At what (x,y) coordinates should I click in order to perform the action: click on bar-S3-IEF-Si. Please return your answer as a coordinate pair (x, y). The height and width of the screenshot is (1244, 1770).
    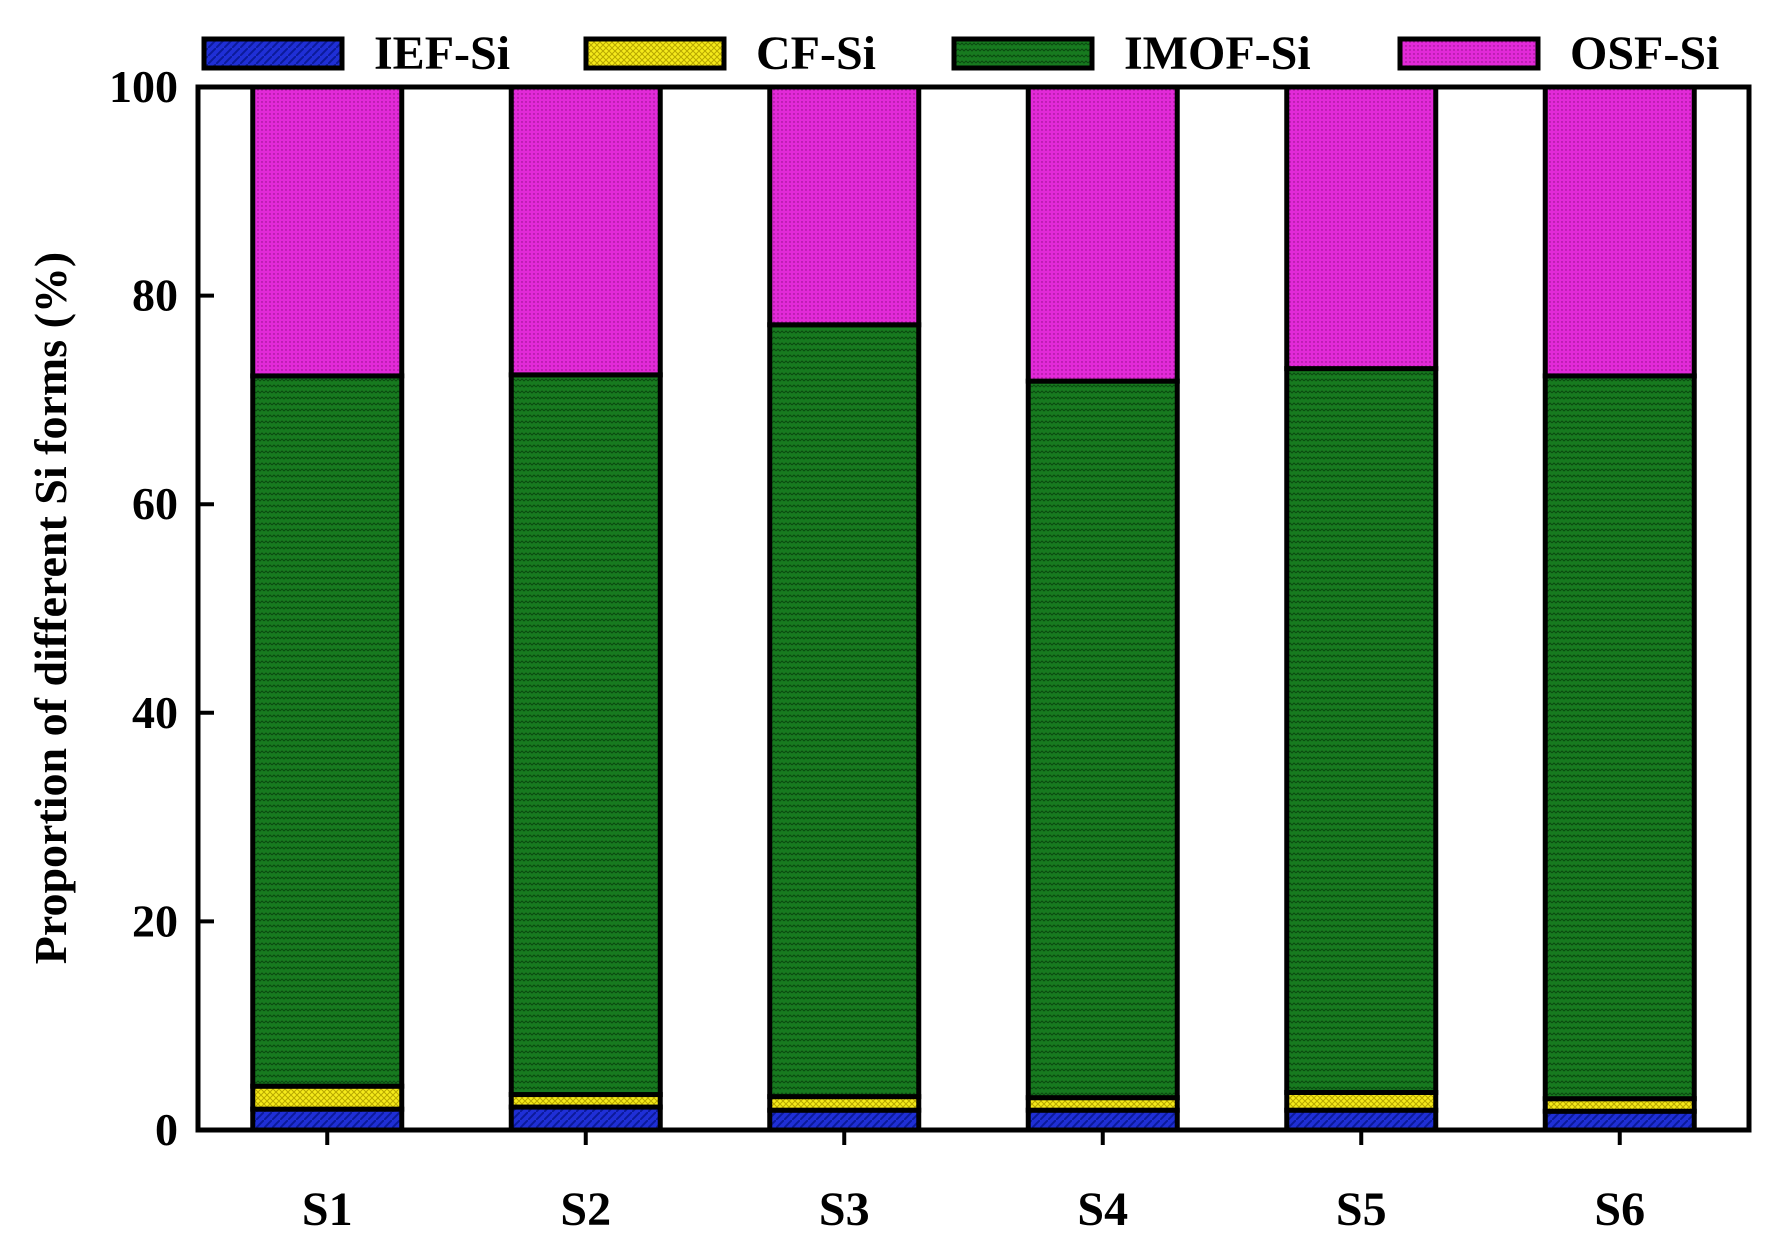
    Looking at the image, I should click on (844, 1120).